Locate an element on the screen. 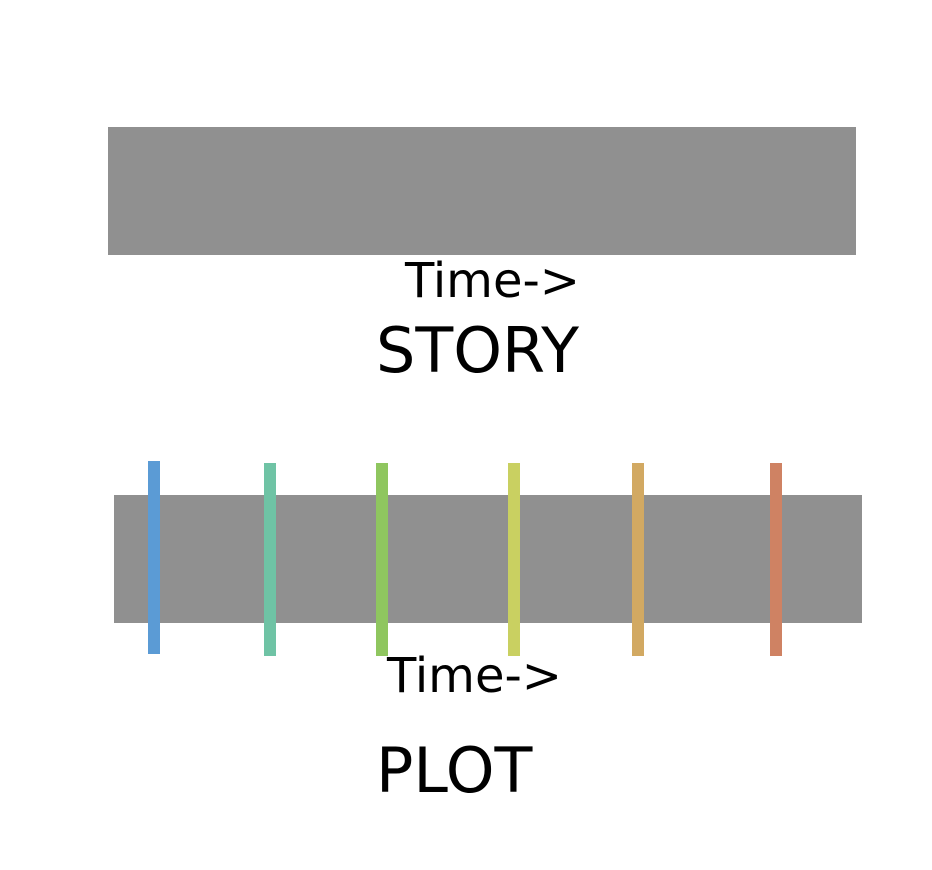 This screenshot has height=870, width=932. story-title: STORY is located at coordinates (478, 350).